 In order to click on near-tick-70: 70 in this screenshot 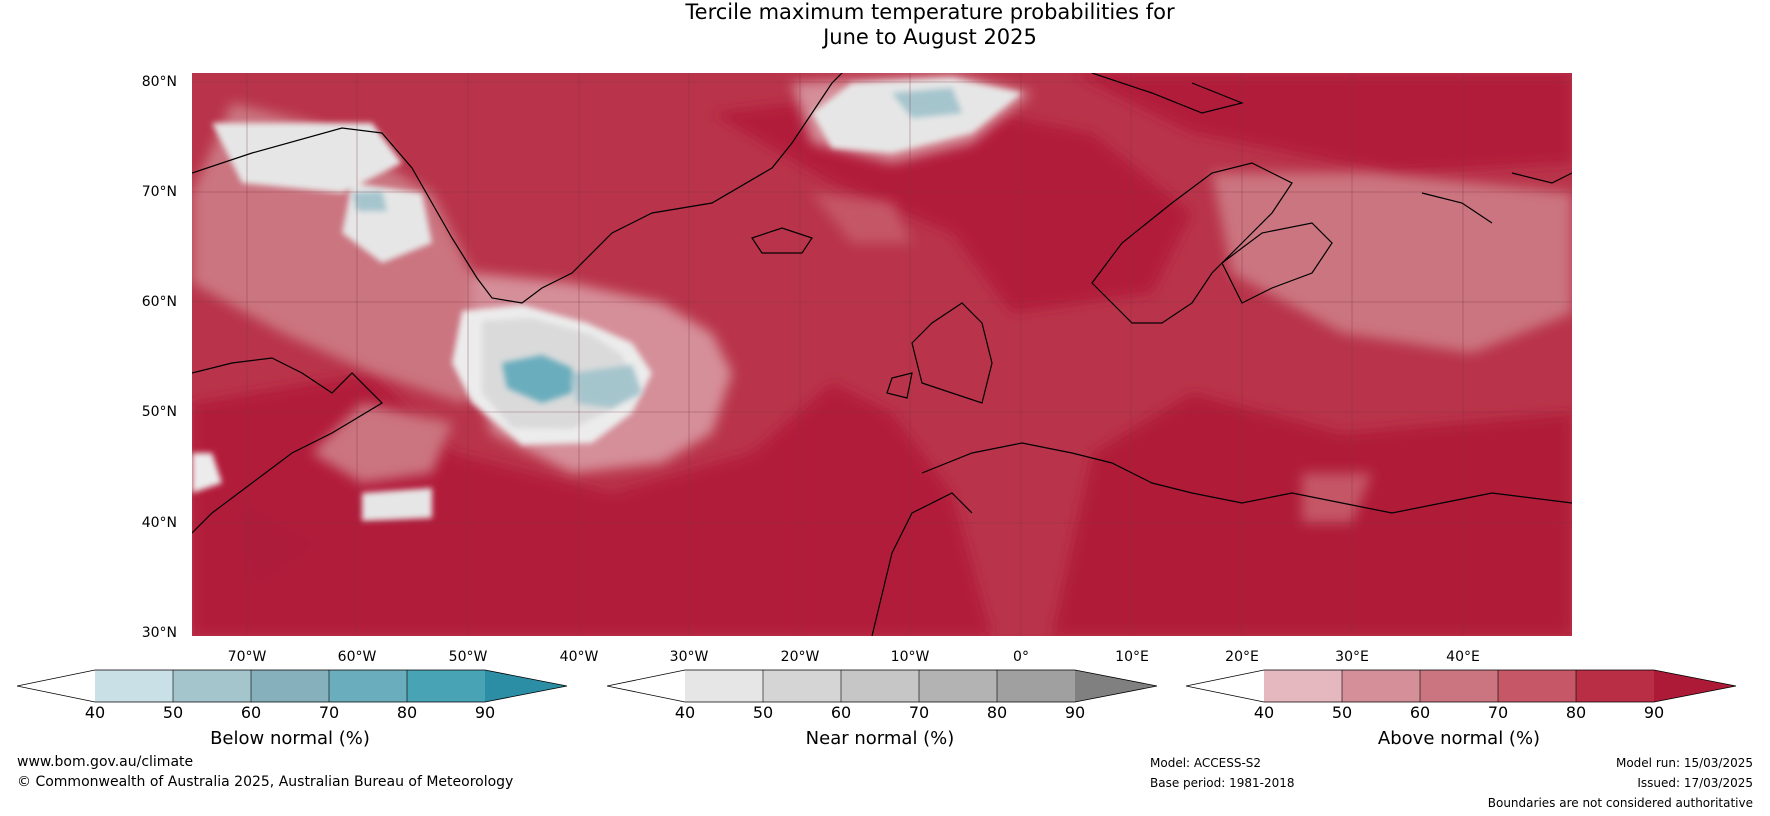, I will do `click(919, 712)`.